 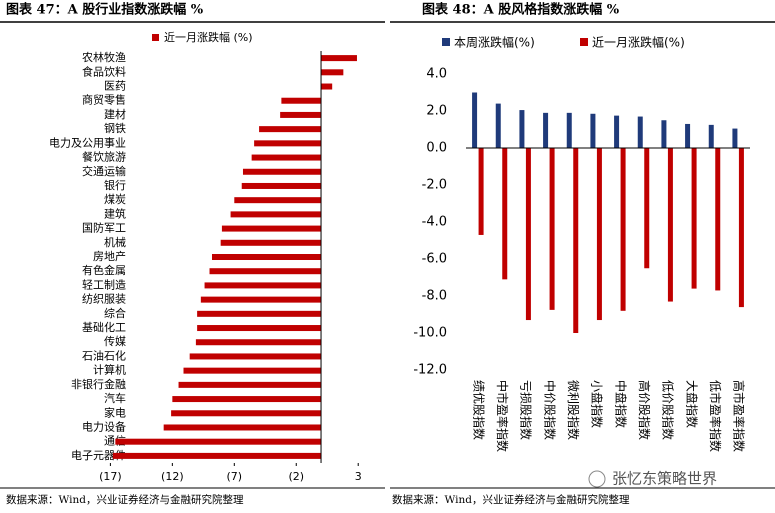 What do you see at coordinates (172, 476) in the screenshot?
I see `x-tick-label: (12)` at bounding box center [172, 476].